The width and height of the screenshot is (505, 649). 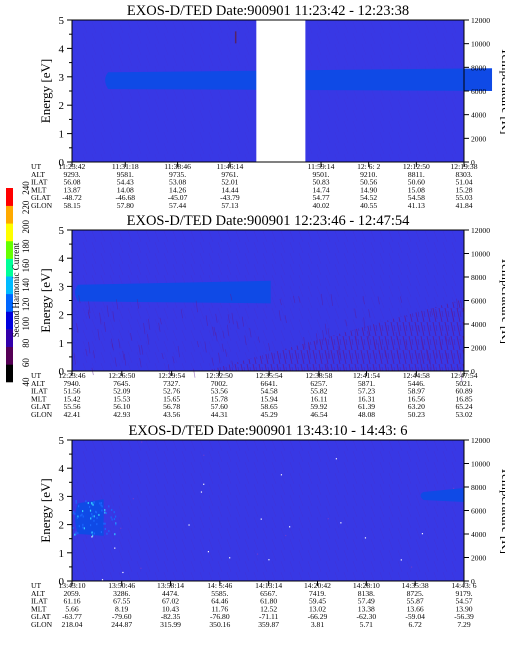 What do you see at coordinates (366, 585) in the screenshot?
I see `table-cell: 14:28:10` at bounding box center [366, 585].